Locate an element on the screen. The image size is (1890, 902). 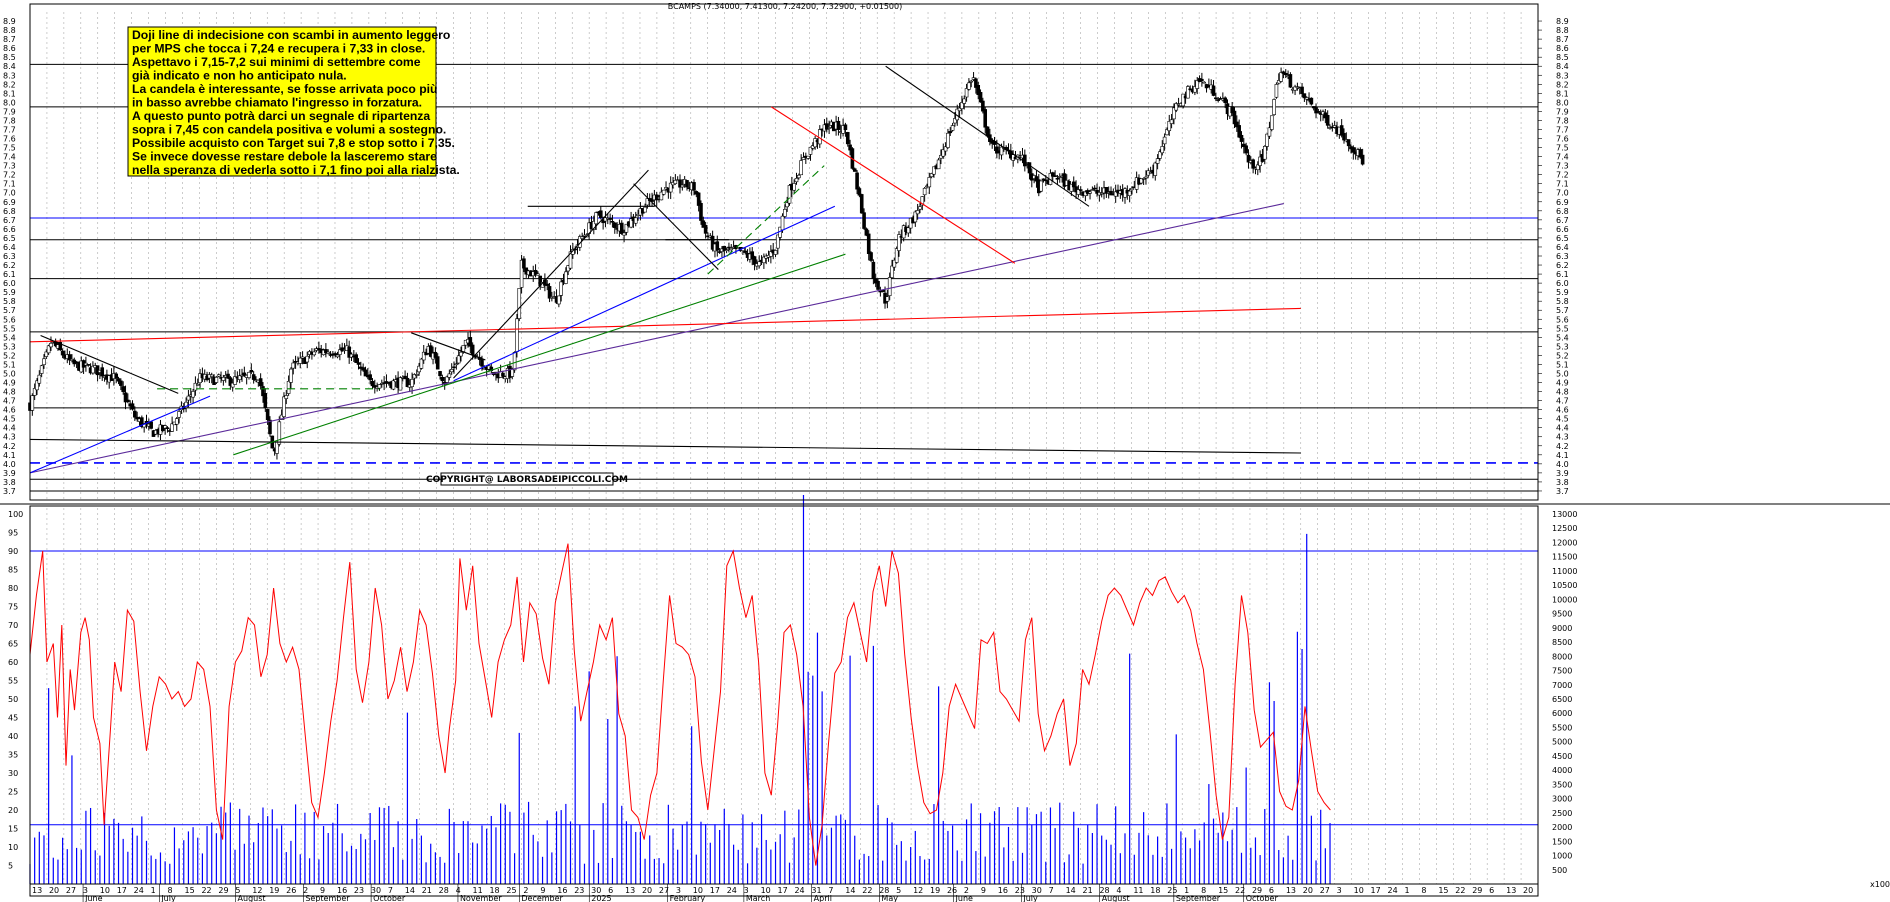
volume-tick-right: 1000 is located at coordinates (1562, 856).